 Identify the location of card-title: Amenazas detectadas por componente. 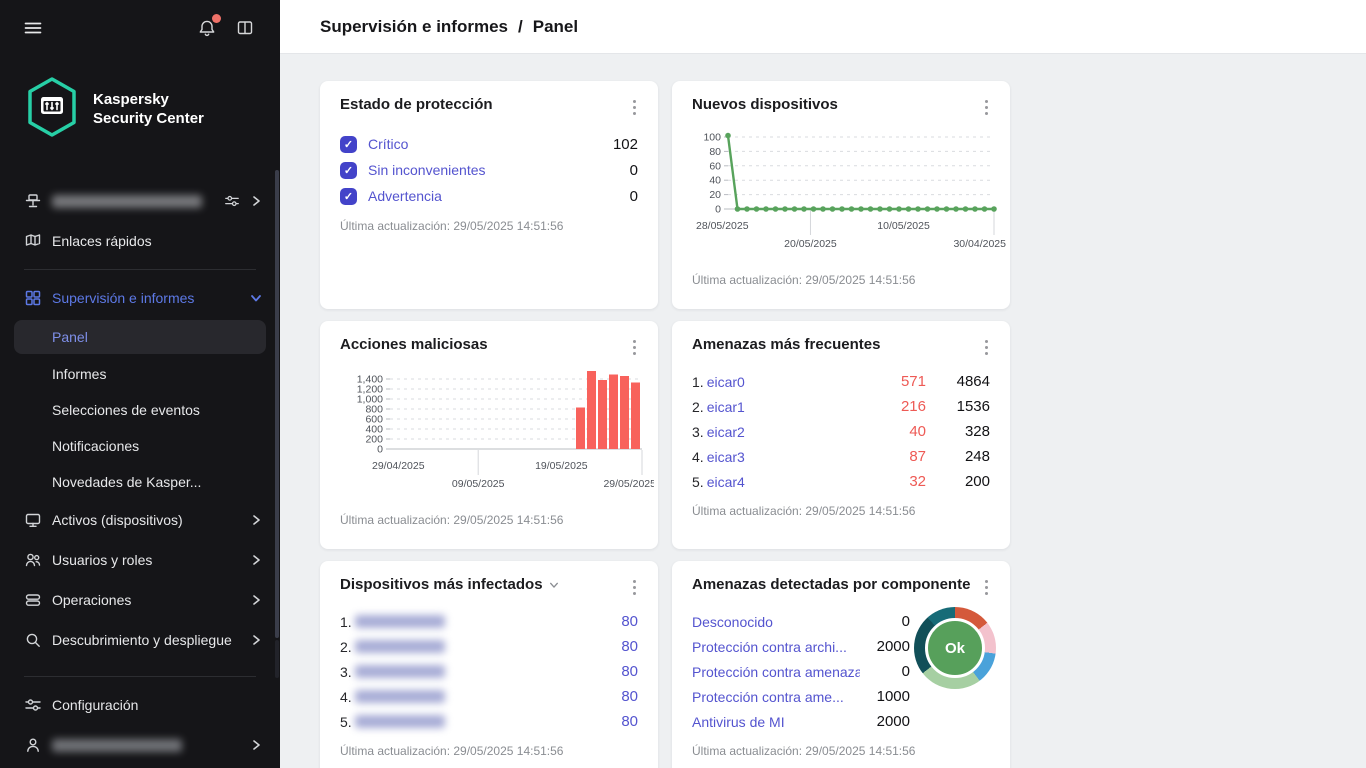
(831, 584).